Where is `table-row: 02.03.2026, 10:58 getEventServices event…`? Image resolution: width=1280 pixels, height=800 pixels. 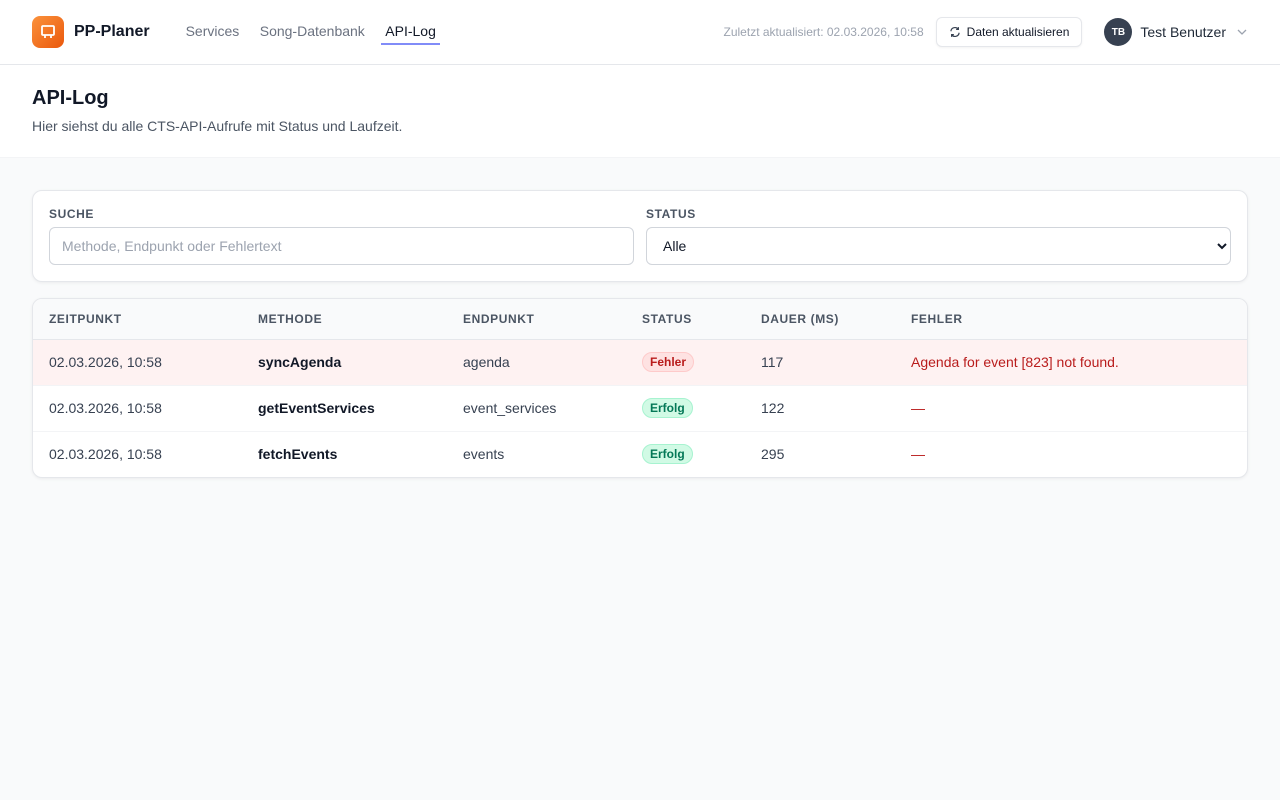
table-row: 02.03.2026, 10:58 getEventServices event… is located at coordinates (640, 408).